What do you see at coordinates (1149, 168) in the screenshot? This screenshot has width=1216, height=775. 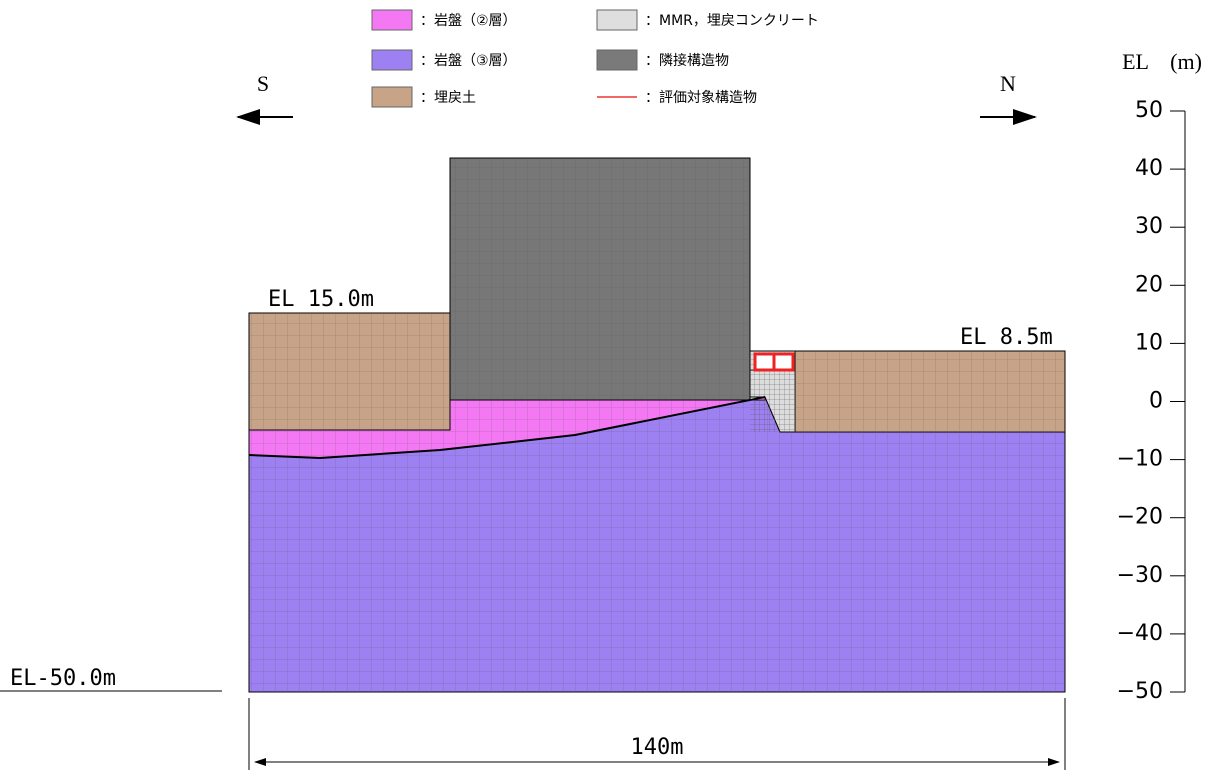 I see `tick-label: 40` at bounding box center [1149, 168].